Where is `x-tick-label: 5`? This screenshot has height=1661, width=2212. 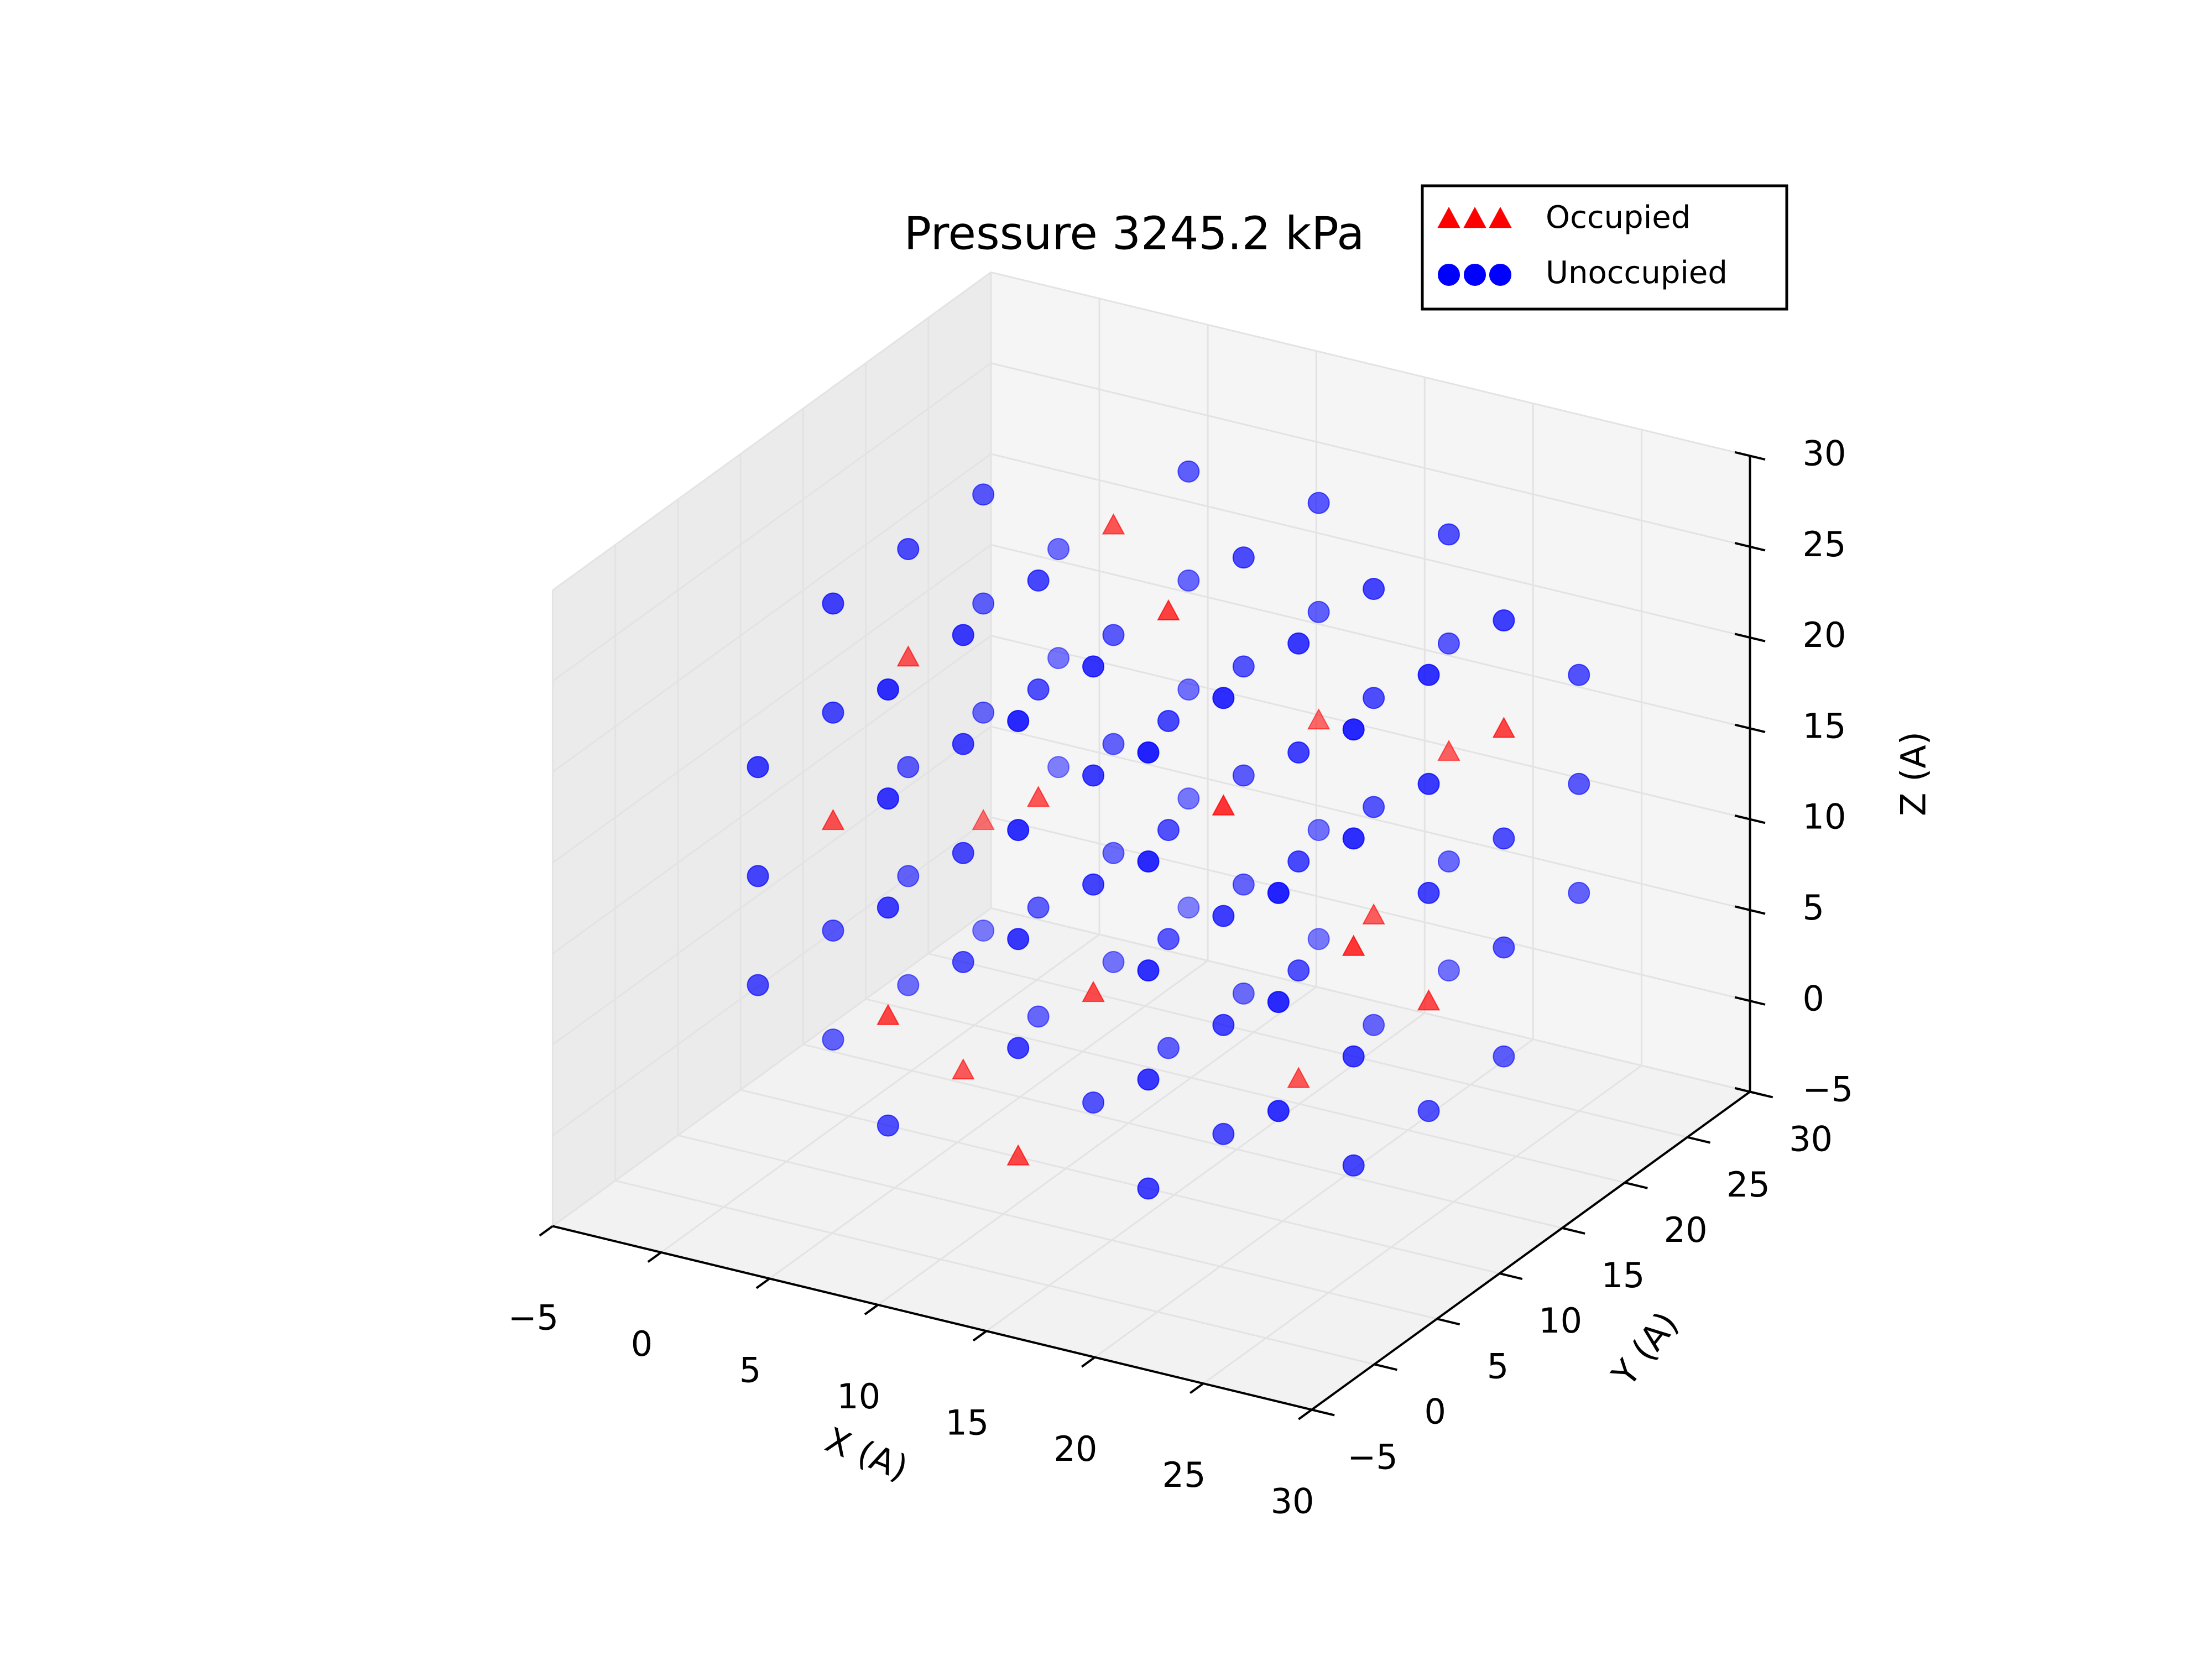 x-tick-label: 5 is located at coordinates (750, 1370).